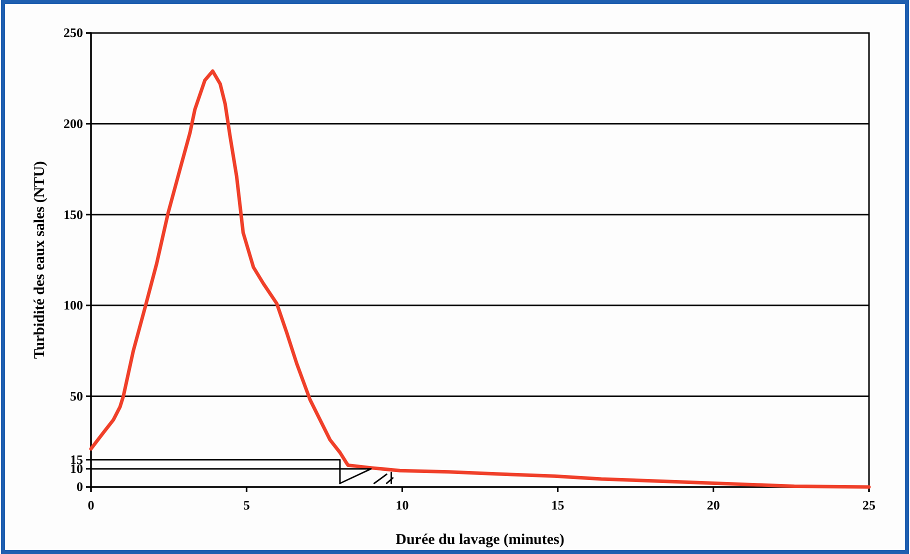  Describe the element at coordinates (91, 504) in the screenshot. I see `x-tick-label: 0` at that location.